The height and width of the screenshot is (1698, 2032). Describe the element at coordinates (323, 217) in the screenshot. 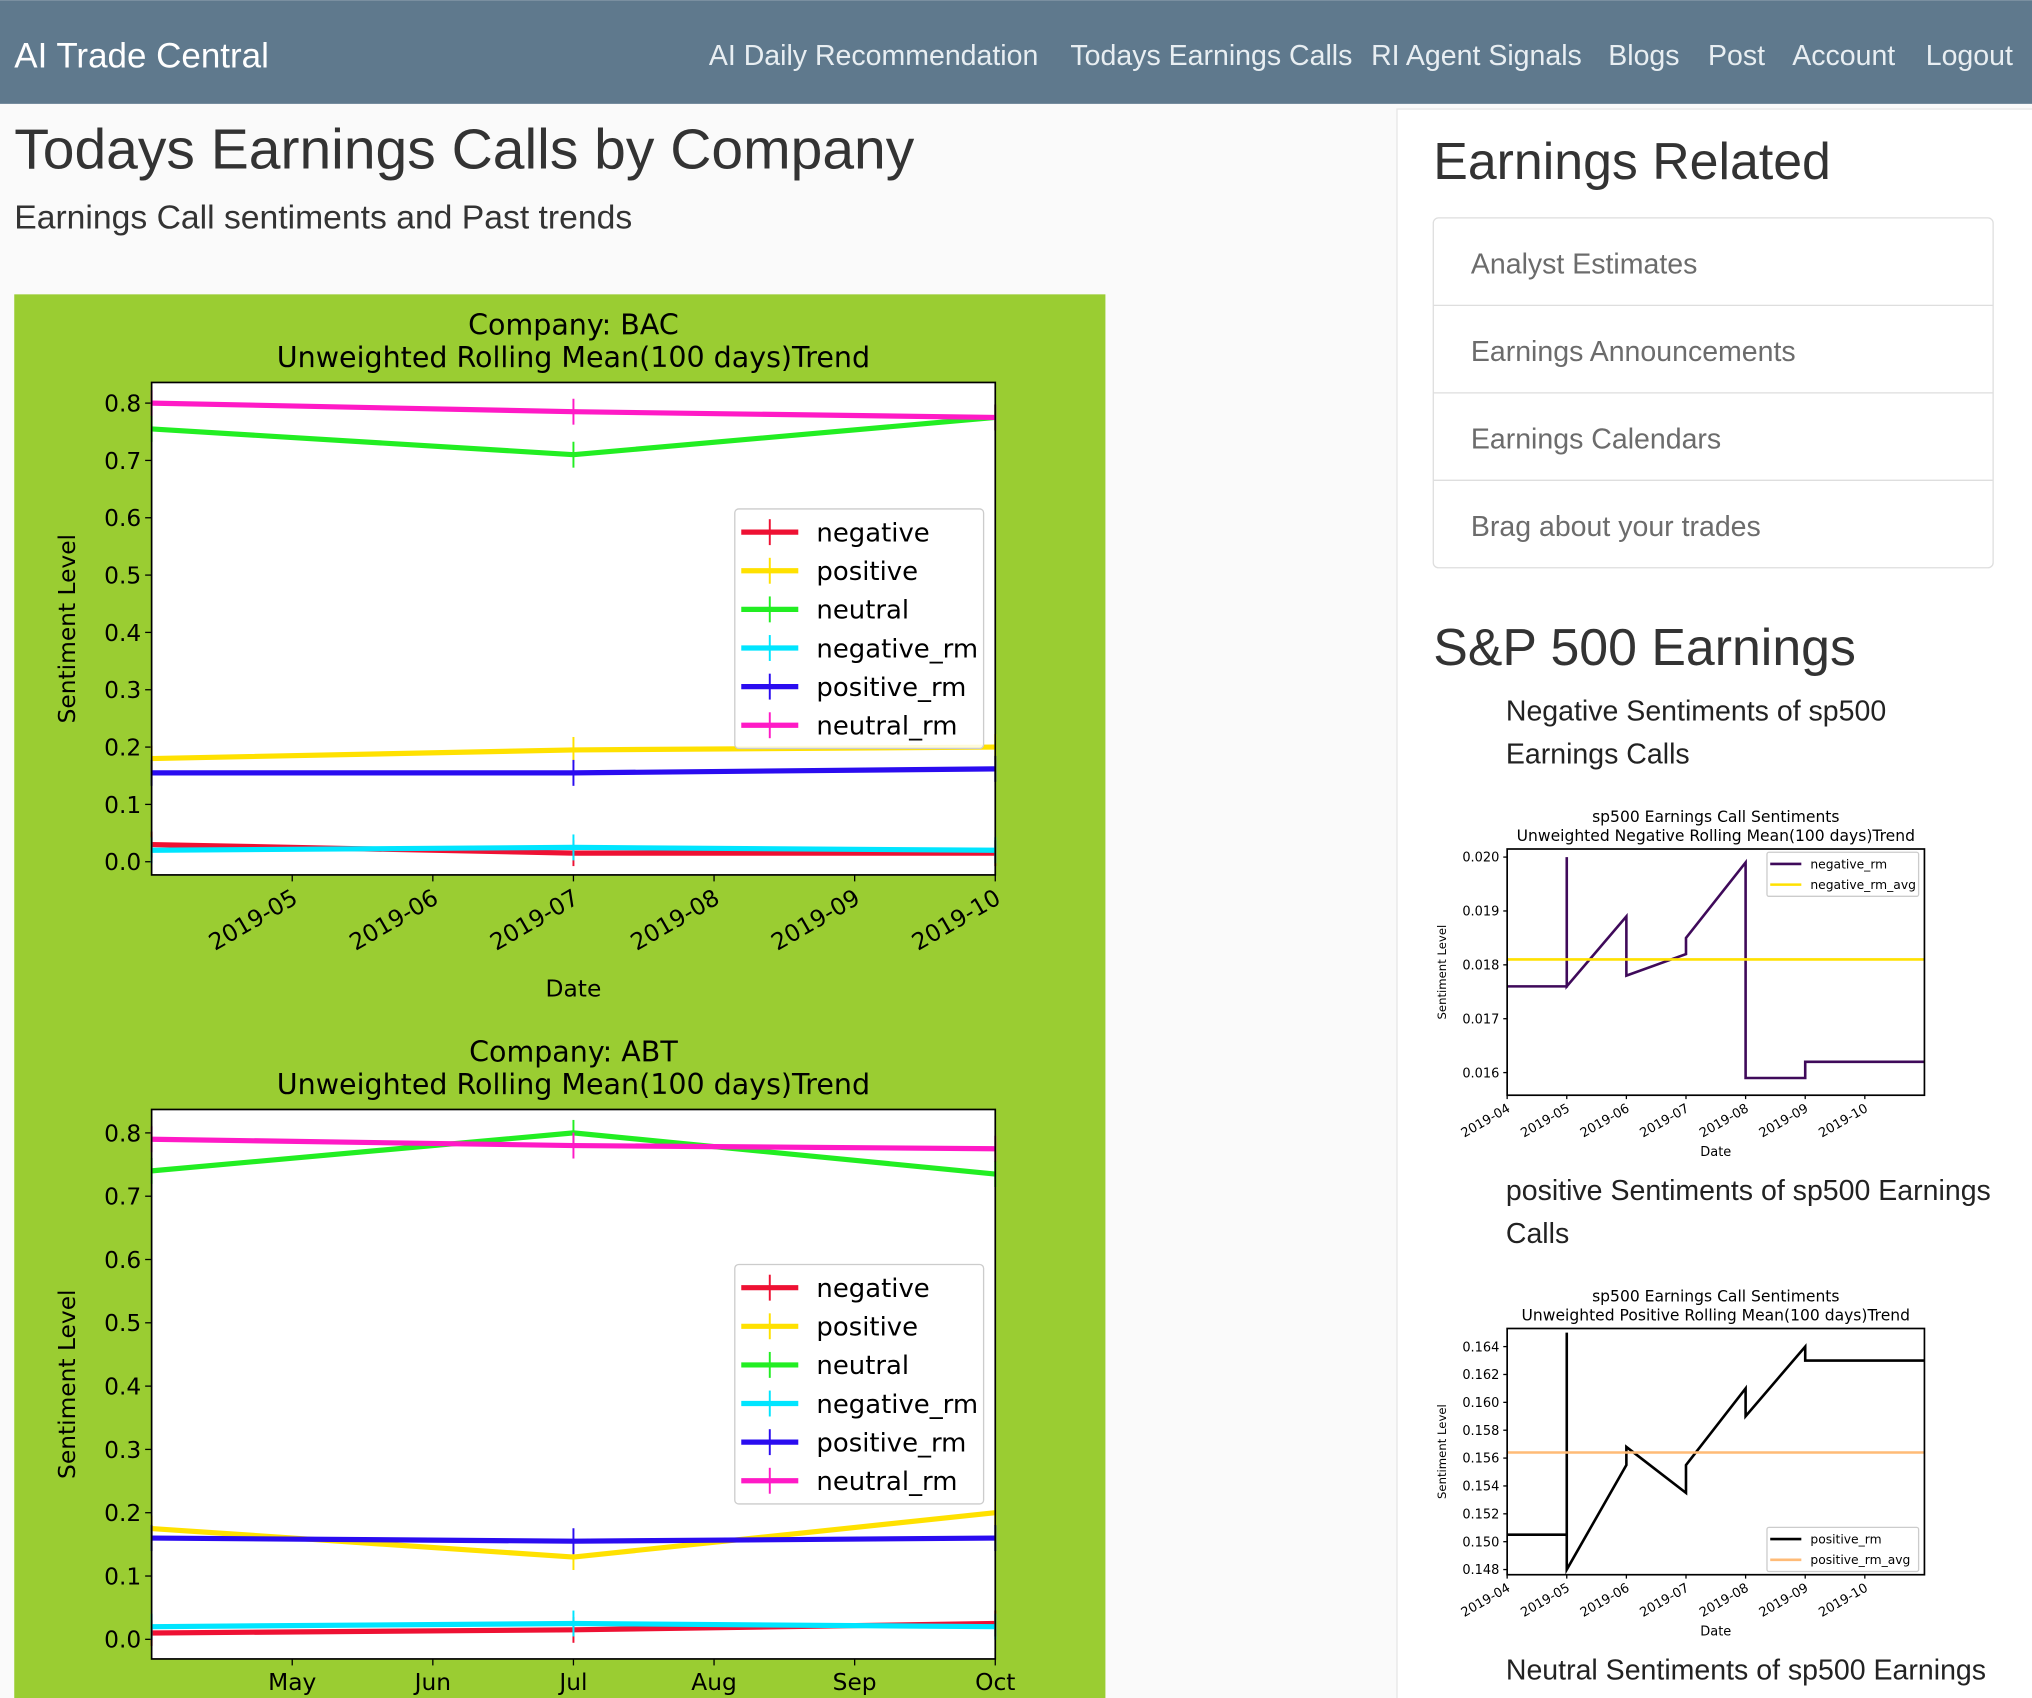

I see `page-subtitle: Earnings Call sentiments and Past trends` at that location.